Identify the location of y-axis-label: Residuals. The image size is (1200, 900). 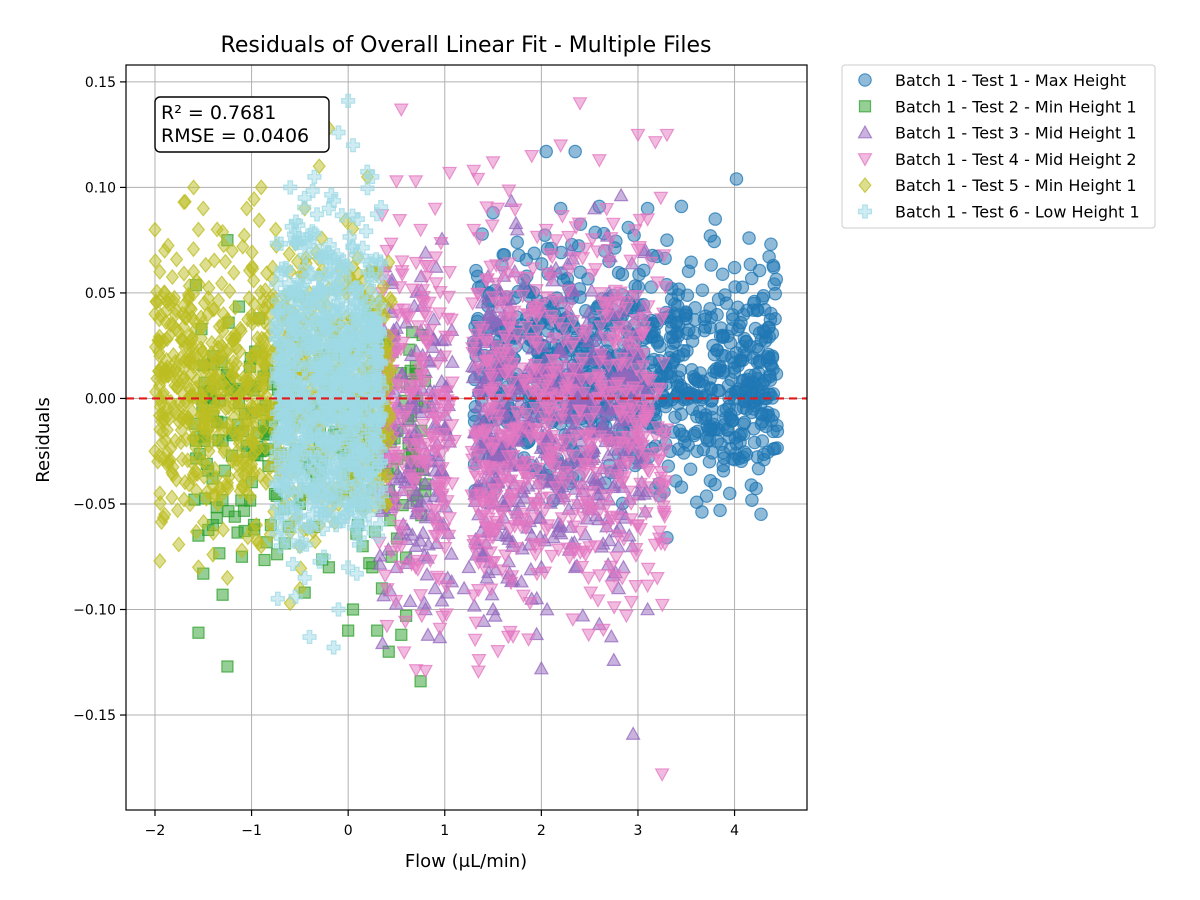
(43, 439).